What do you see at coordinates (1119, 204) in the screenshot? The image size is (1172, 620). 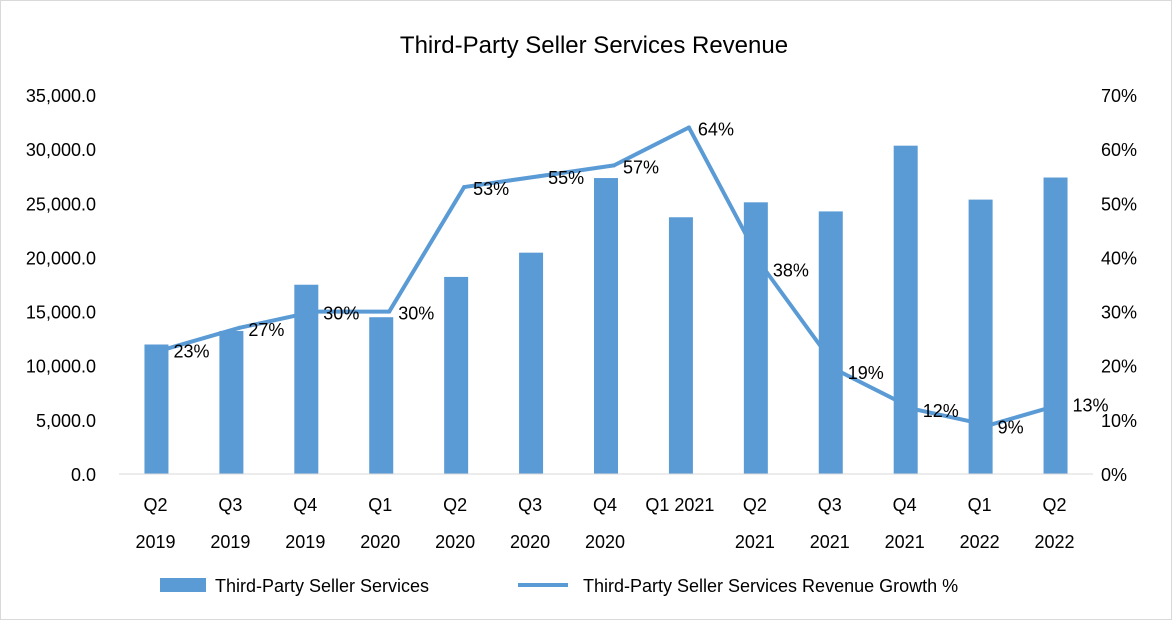 I see `right-axis-tick-label: 50%` at bounding box center [1119, 204].